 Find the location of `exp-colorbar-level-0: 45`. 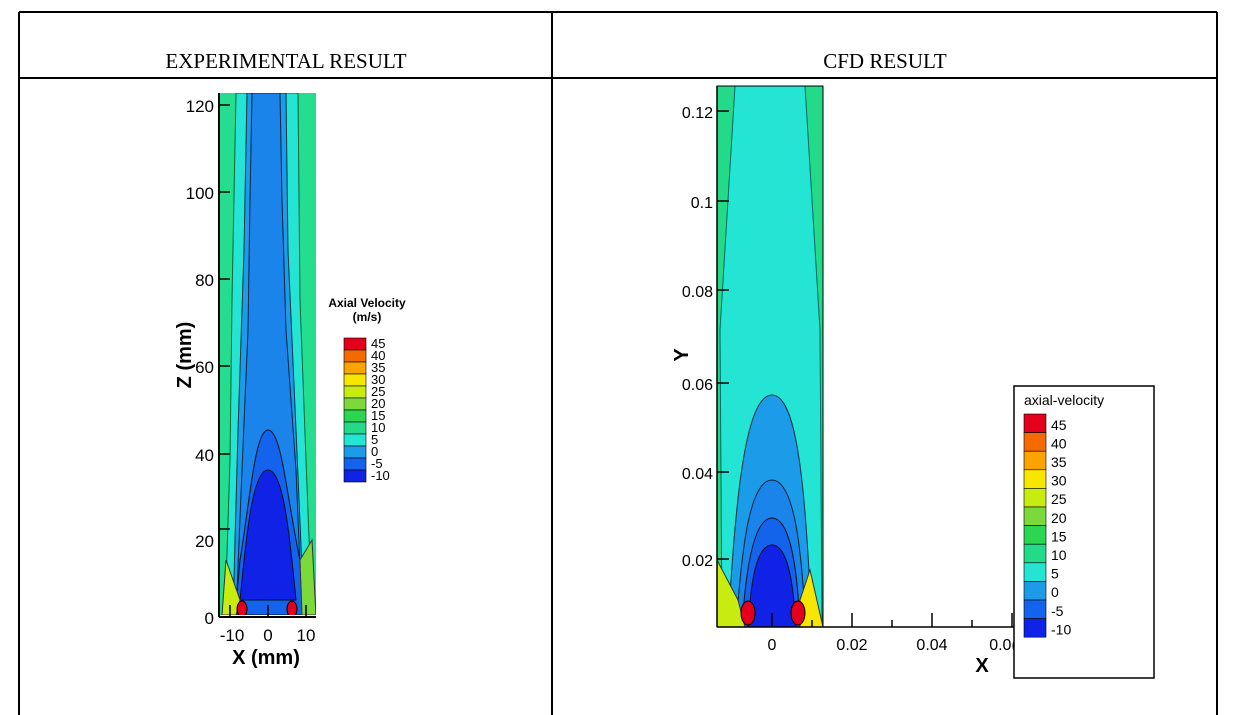

exp-colorbar-level-0: 45 is located at coordinates (378, 343).